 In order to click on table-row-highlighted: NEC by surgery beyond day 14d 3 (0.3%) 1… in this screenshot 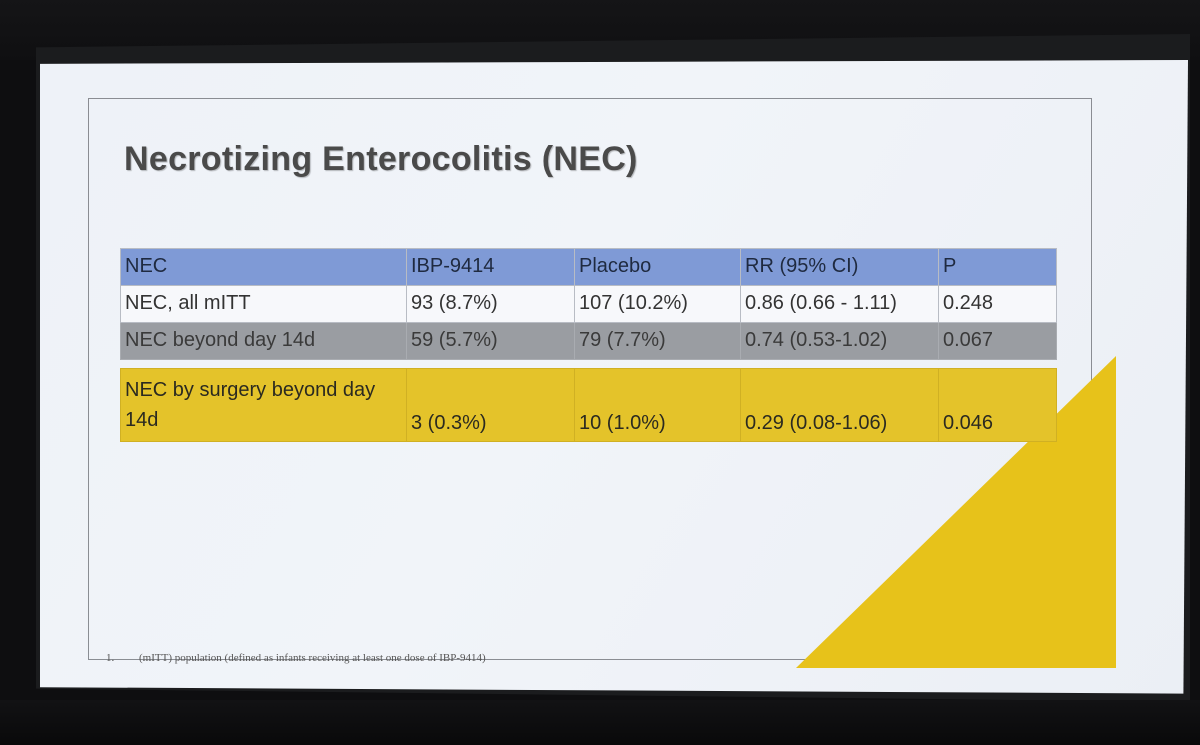, I will do `click(588, 405)`.